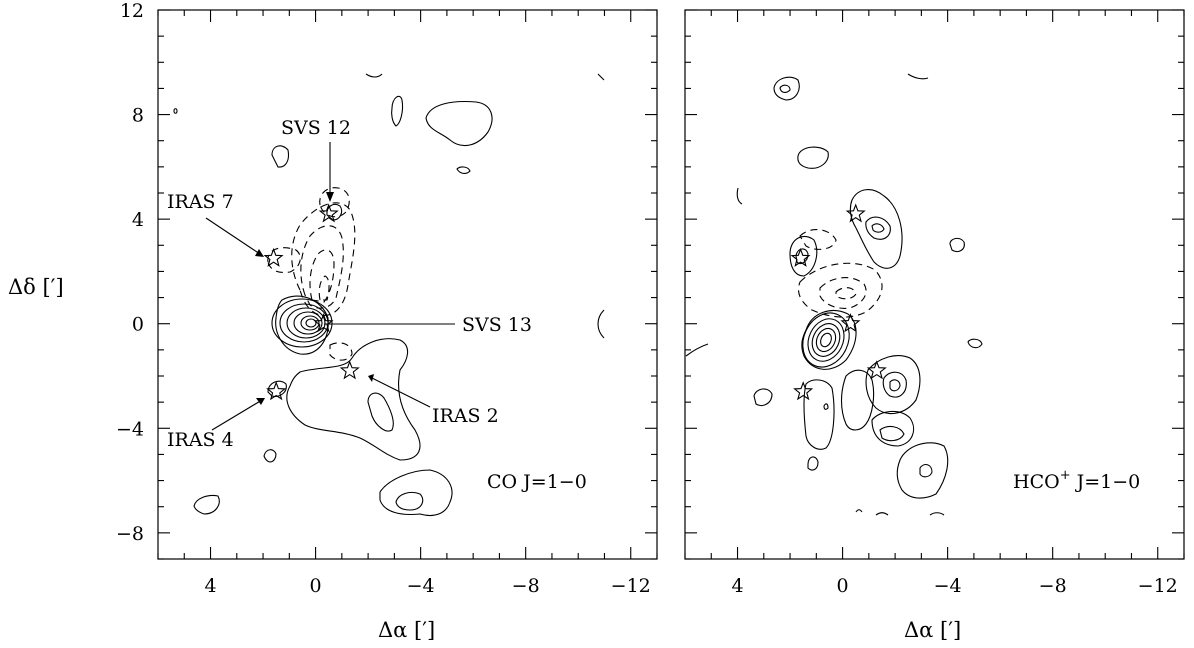  What do you see at coordinates (1065, 475) in the screenshot?
I see `hco-line-label-sup: +` at bounding box center [1065, 475].